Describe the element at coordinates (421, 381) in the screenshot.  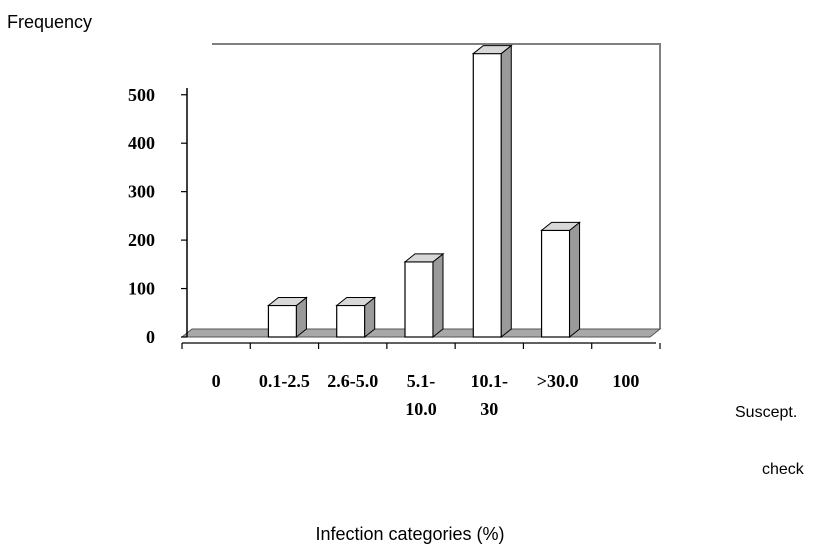
I see `x-tick-label: 5.1-` at that location.